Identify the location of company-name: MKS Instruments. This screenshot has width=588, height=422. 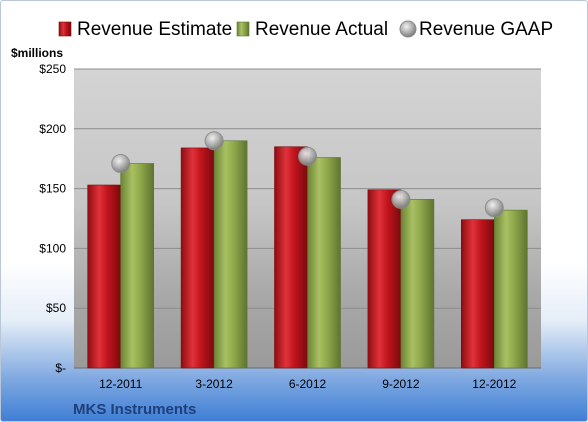
(134, 409).